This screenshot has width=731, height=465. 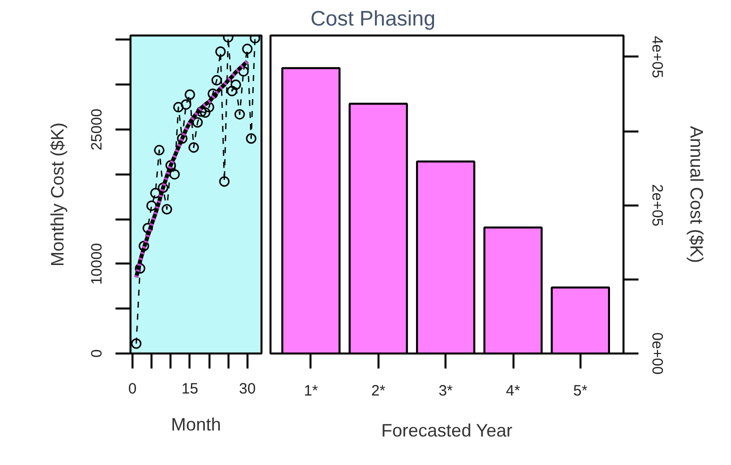 What do you see at coordinates (97, 129) in the screenshot?
I see `y-tick-label: 25000` at bounding box center [97, 129].